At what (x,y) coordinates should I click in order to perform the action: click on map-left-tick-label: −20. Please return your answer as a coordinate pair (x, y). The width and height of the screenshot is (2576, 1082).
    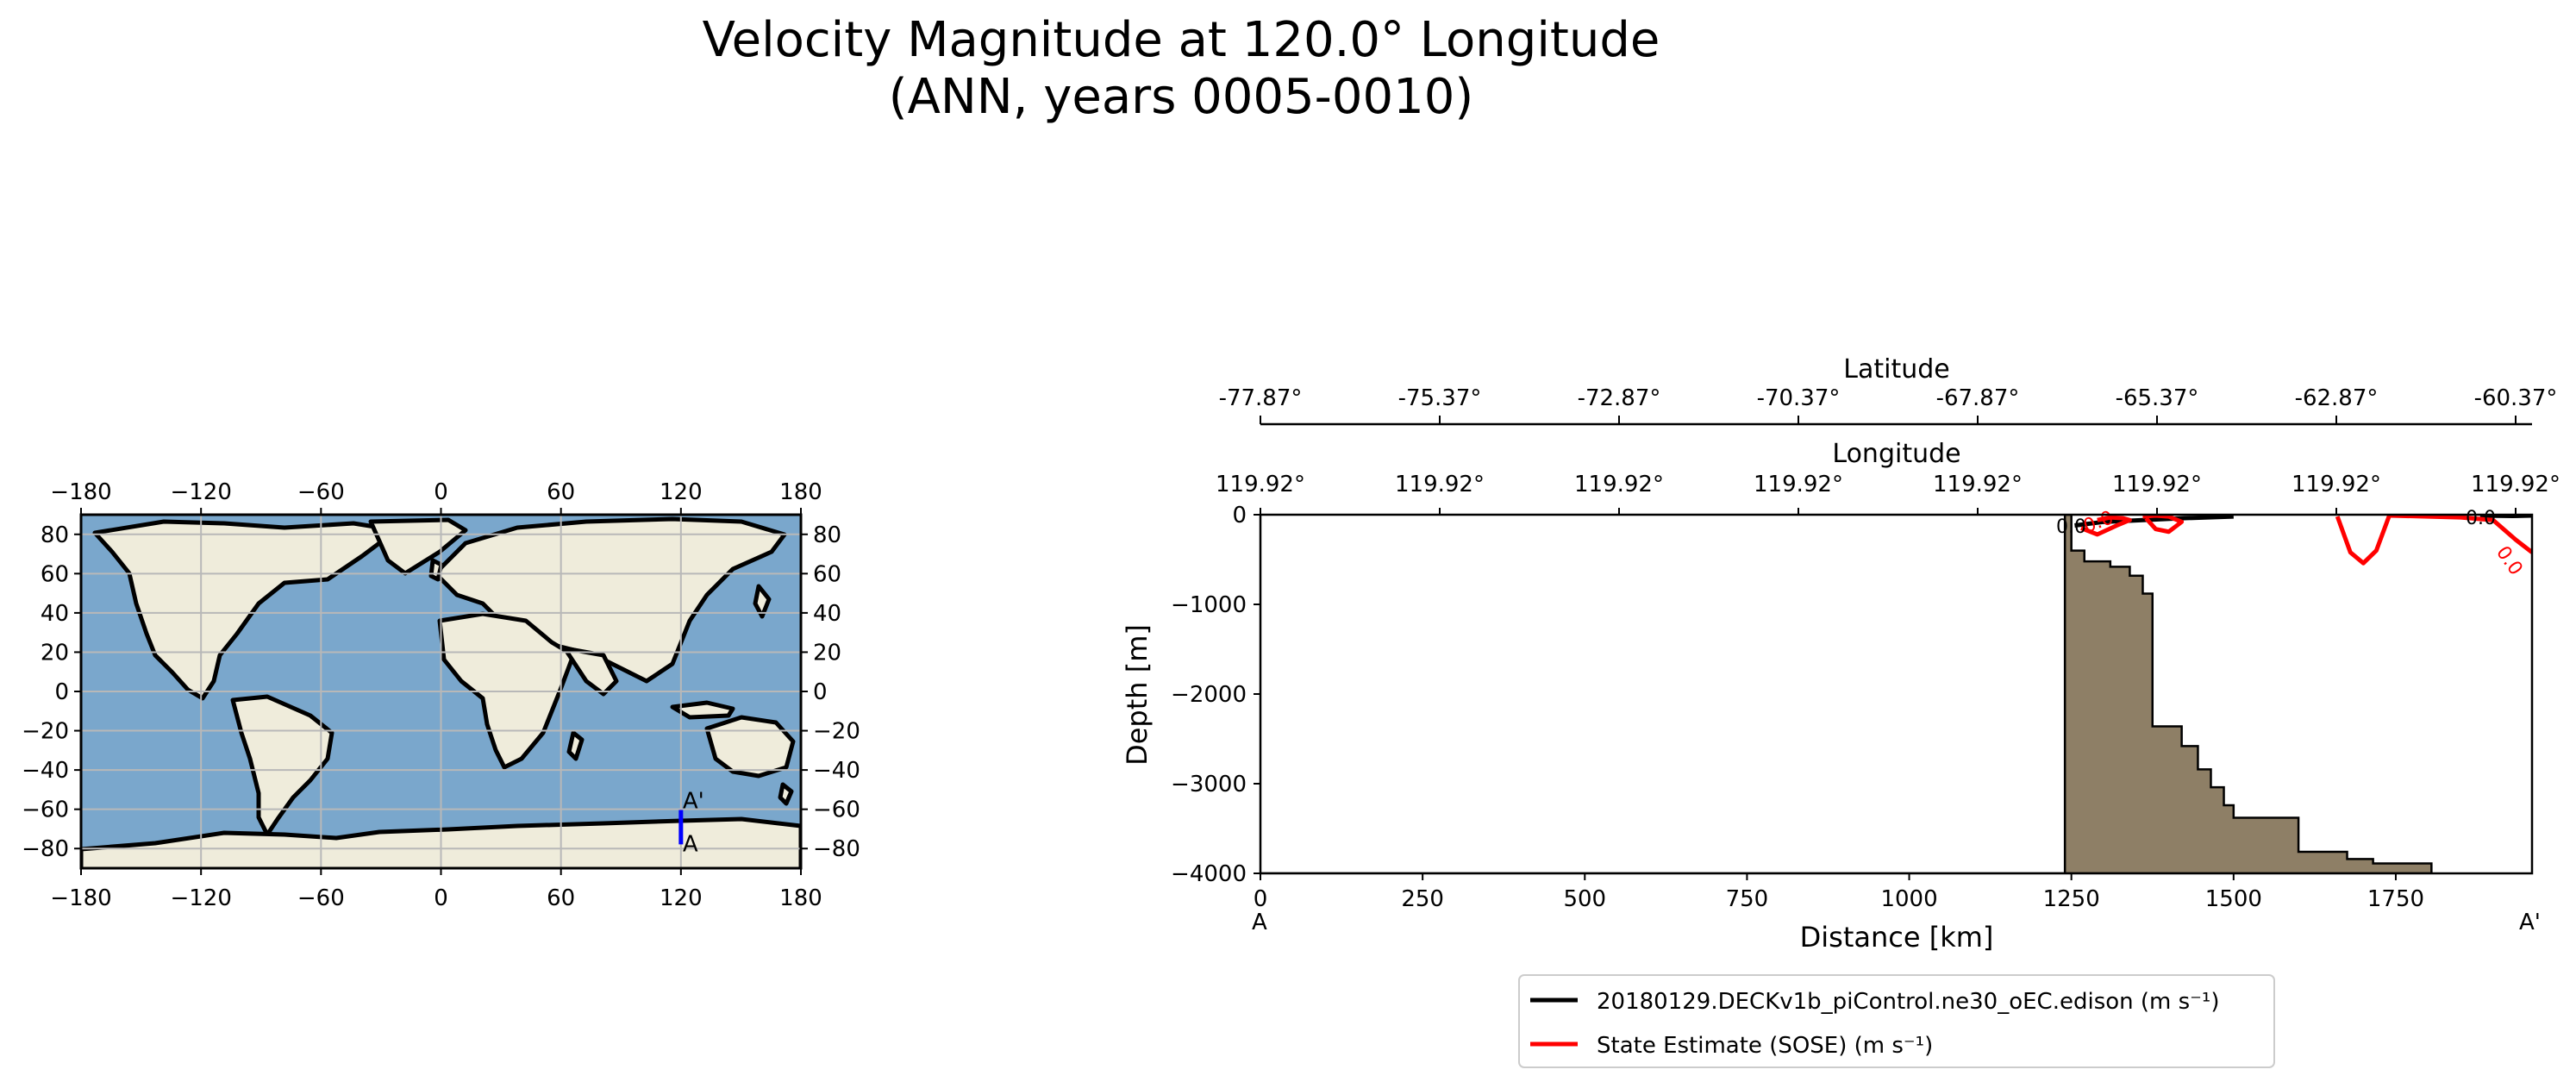
    Looking at the image, I should click on (45, 732).